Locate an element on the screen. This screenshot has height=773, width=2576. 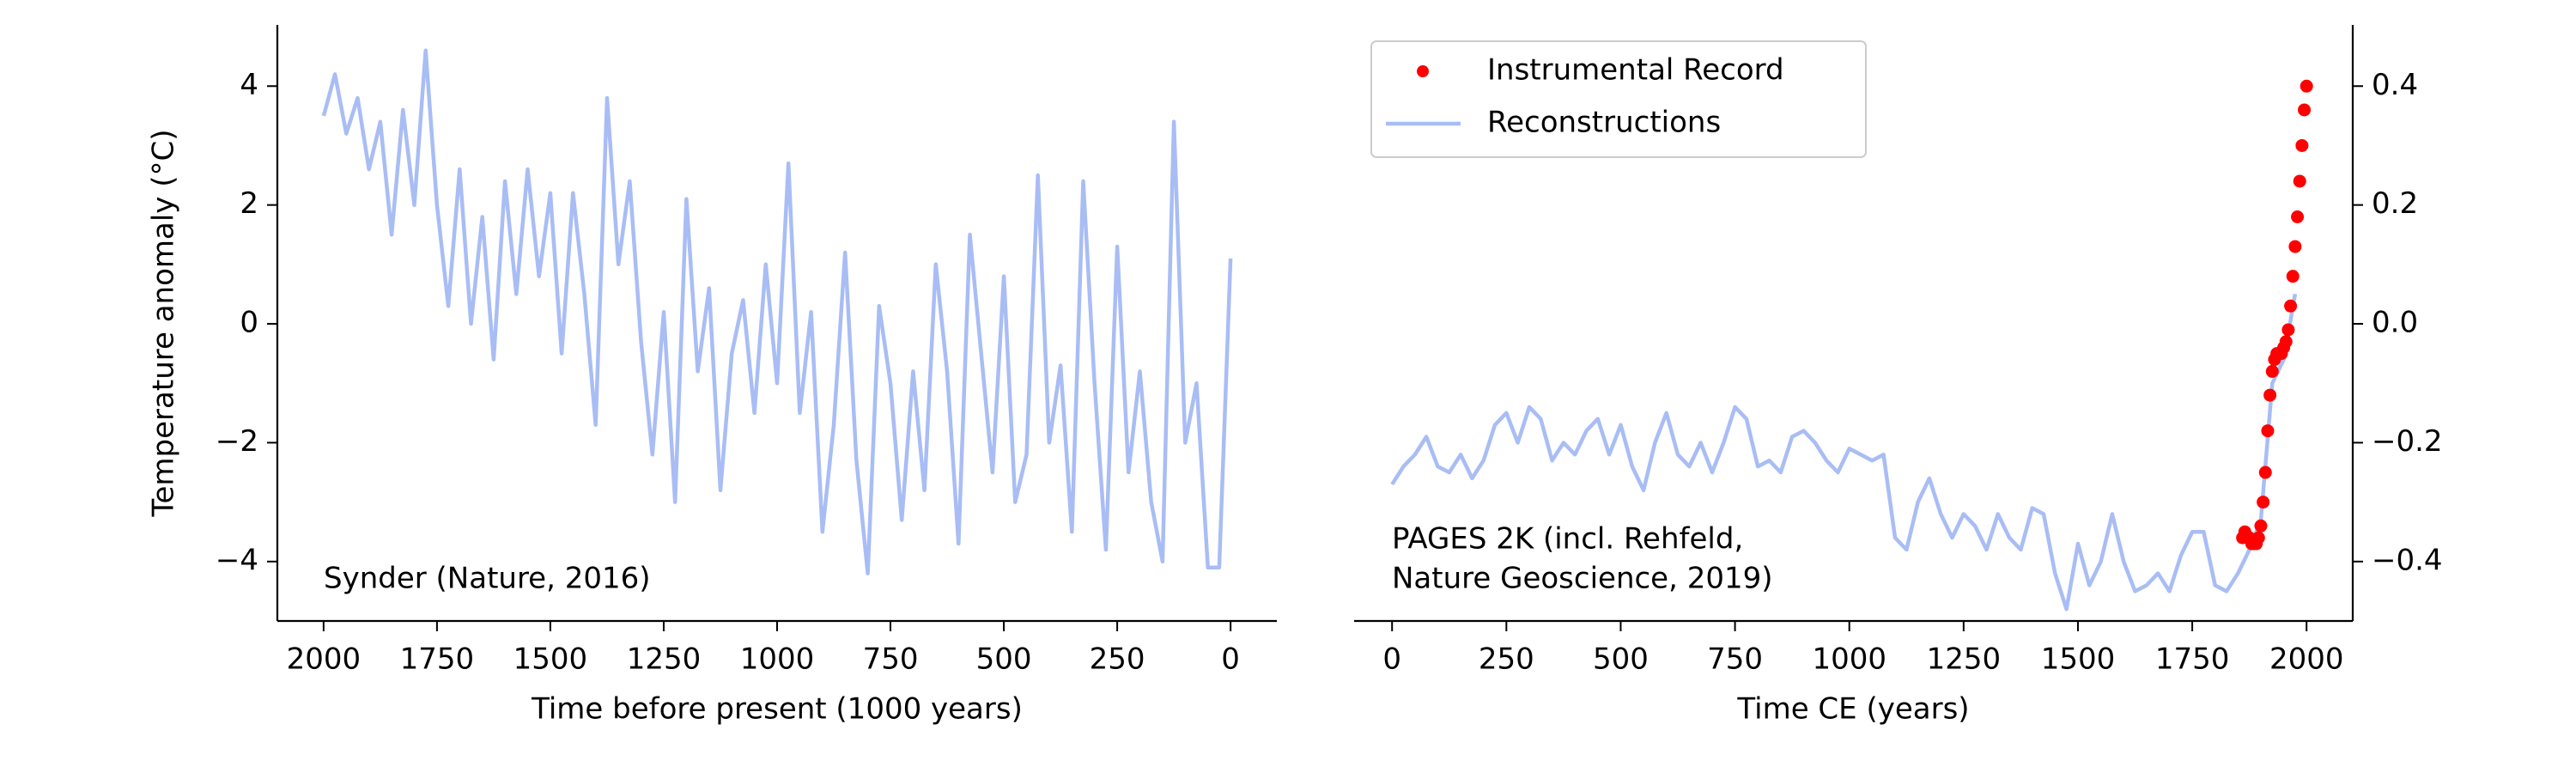
legend-marker is located at coordinates (1423, 71).